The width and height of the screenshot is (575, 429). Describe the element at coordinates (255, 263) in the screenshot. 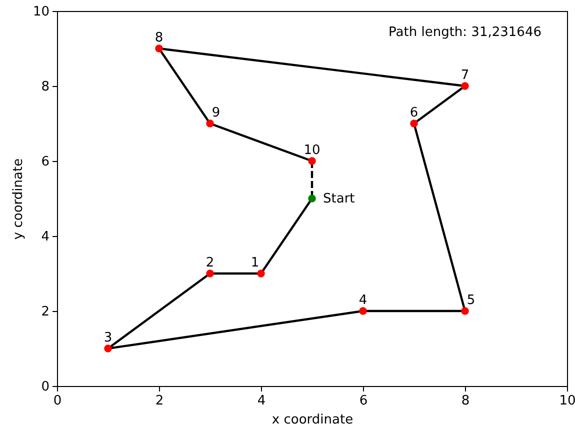

I see `annotation: 1` at that location.